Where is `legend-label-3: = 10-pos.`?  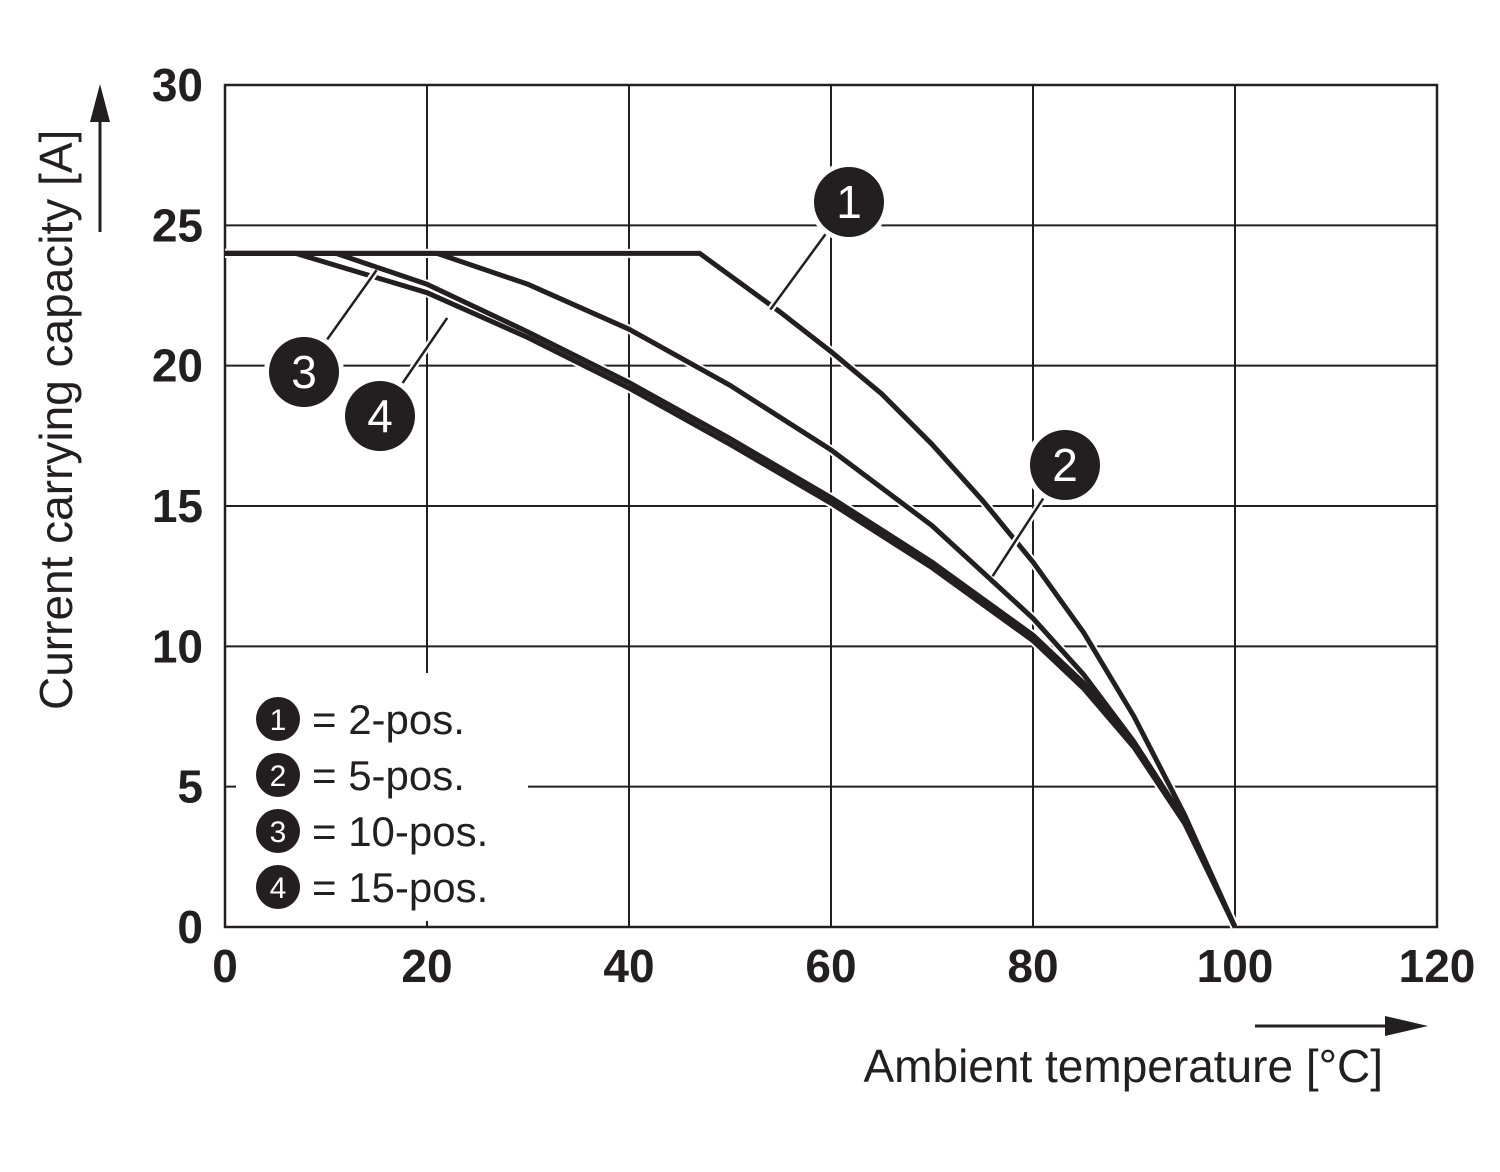 legend-label-3: = 10-pos. is located at coordinates (400, 831).